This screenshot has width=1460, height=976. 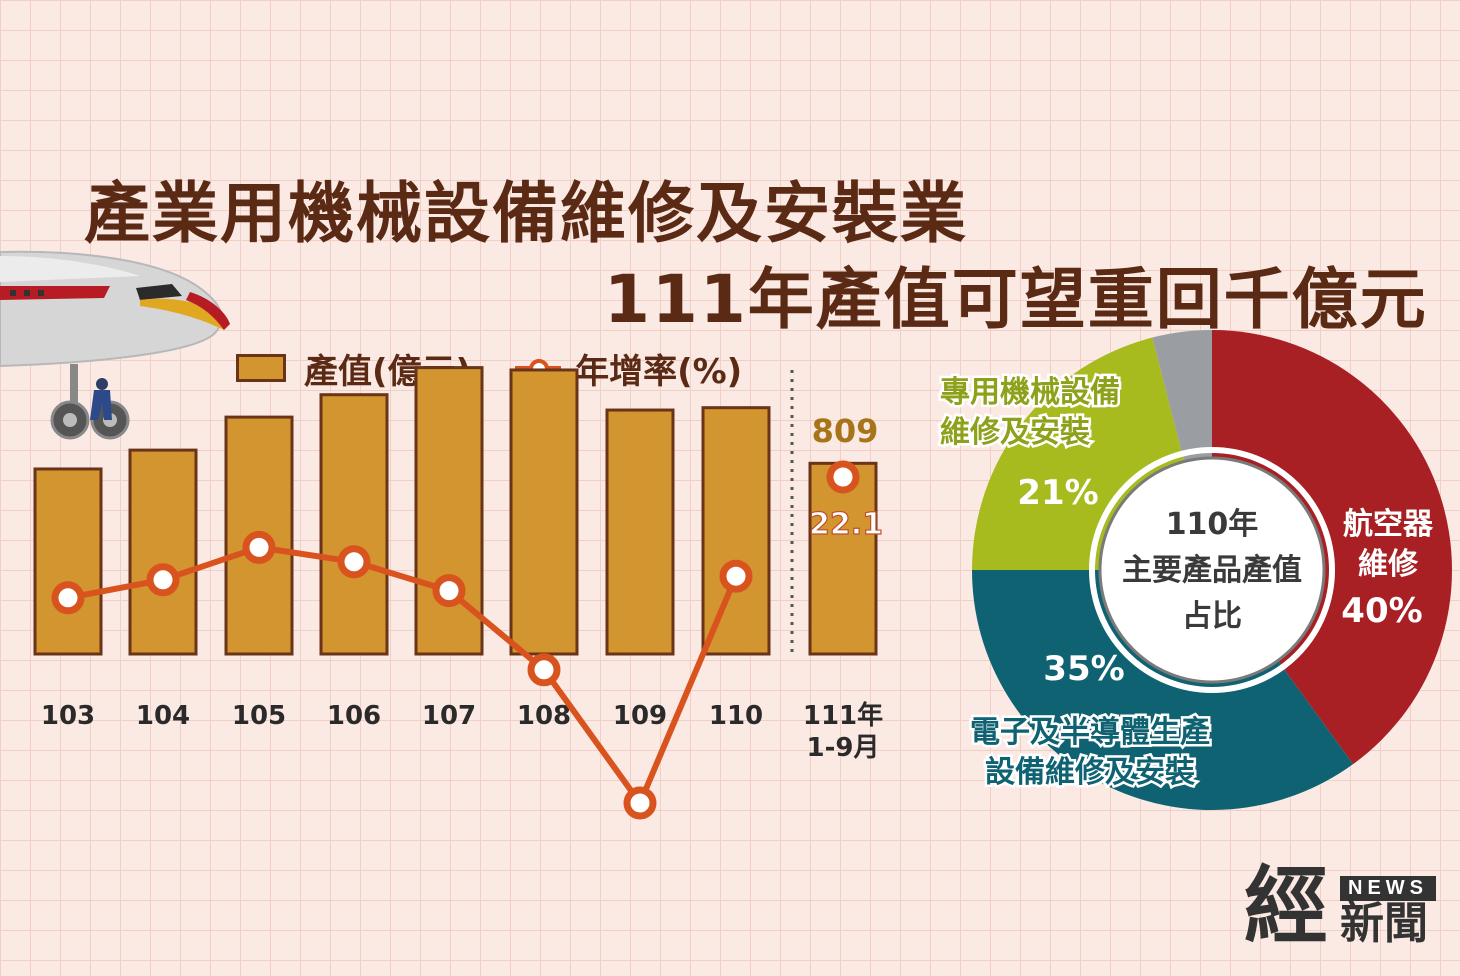 What do you see at coordinates (526, 213) in the screenshot?
I see `chart-title-line1: 產業用機械設備維修及安裝業` at bounding box center [526, 213].